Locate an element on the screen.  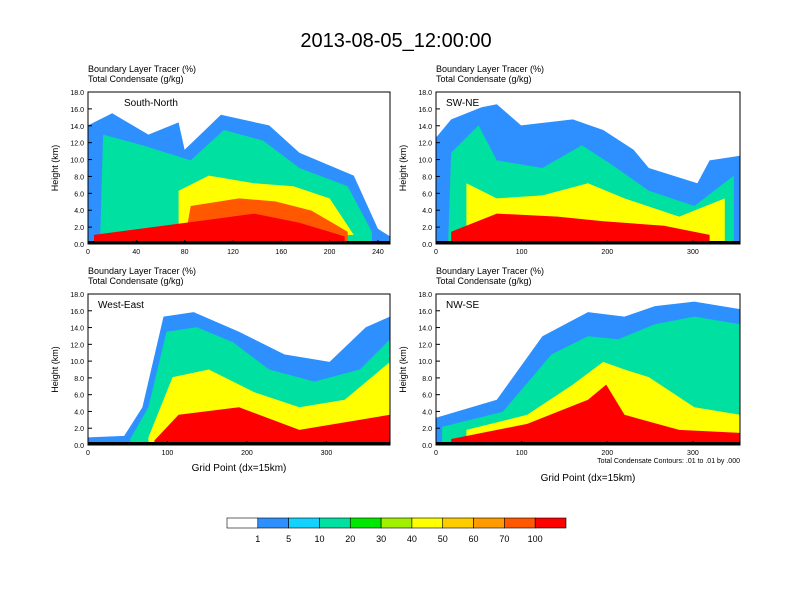
x-tick-label: 80 is located at coordinates (185, 252).